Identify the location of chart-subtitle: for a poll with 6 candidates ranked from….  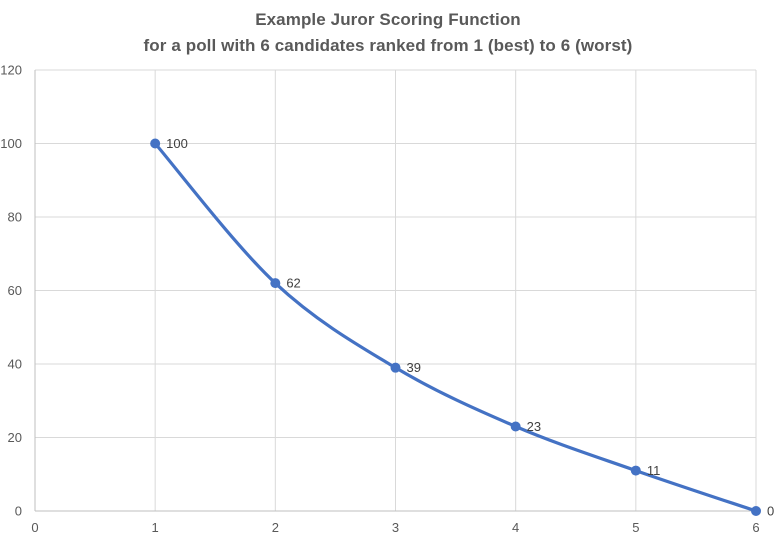
(388, 45).